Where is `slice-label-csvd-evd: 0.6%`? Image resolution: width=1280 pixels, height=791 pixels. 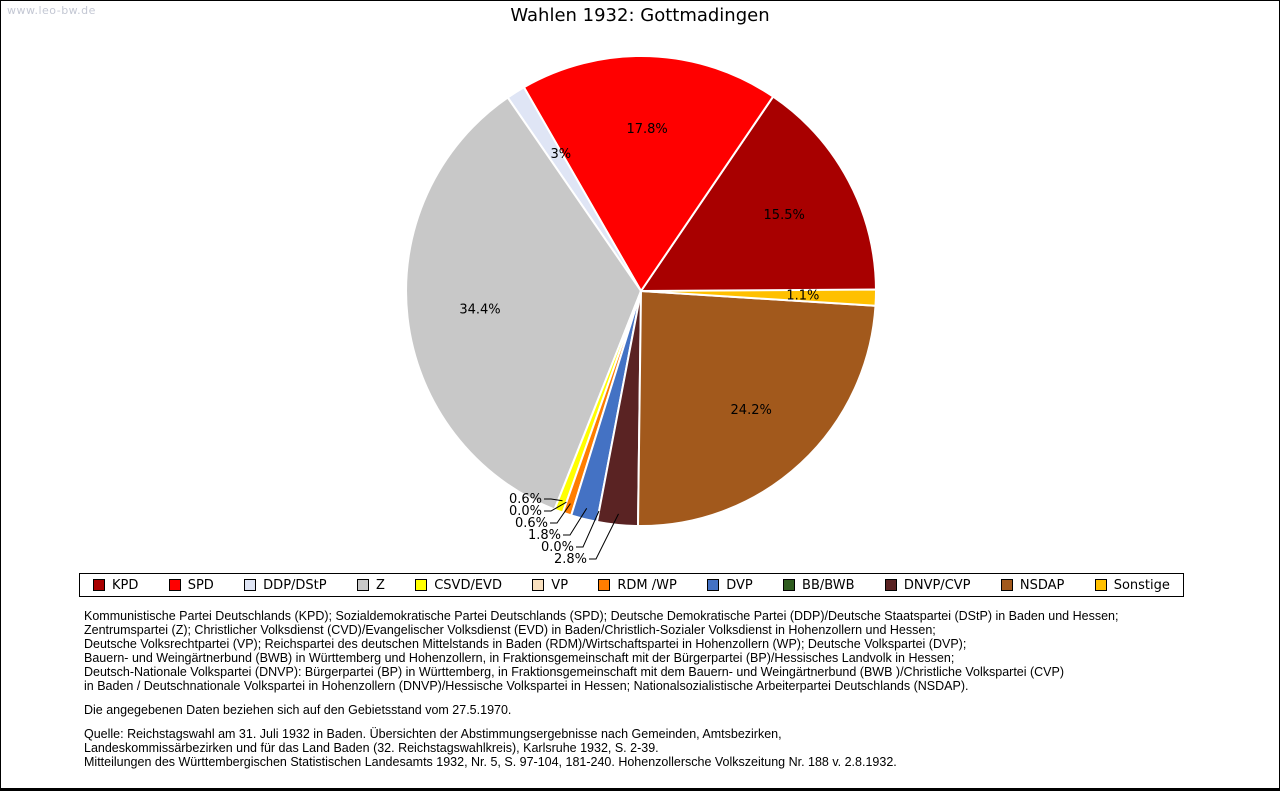 slice-label-csvd-evd: 0.6% is located at coordinates (525, 499).